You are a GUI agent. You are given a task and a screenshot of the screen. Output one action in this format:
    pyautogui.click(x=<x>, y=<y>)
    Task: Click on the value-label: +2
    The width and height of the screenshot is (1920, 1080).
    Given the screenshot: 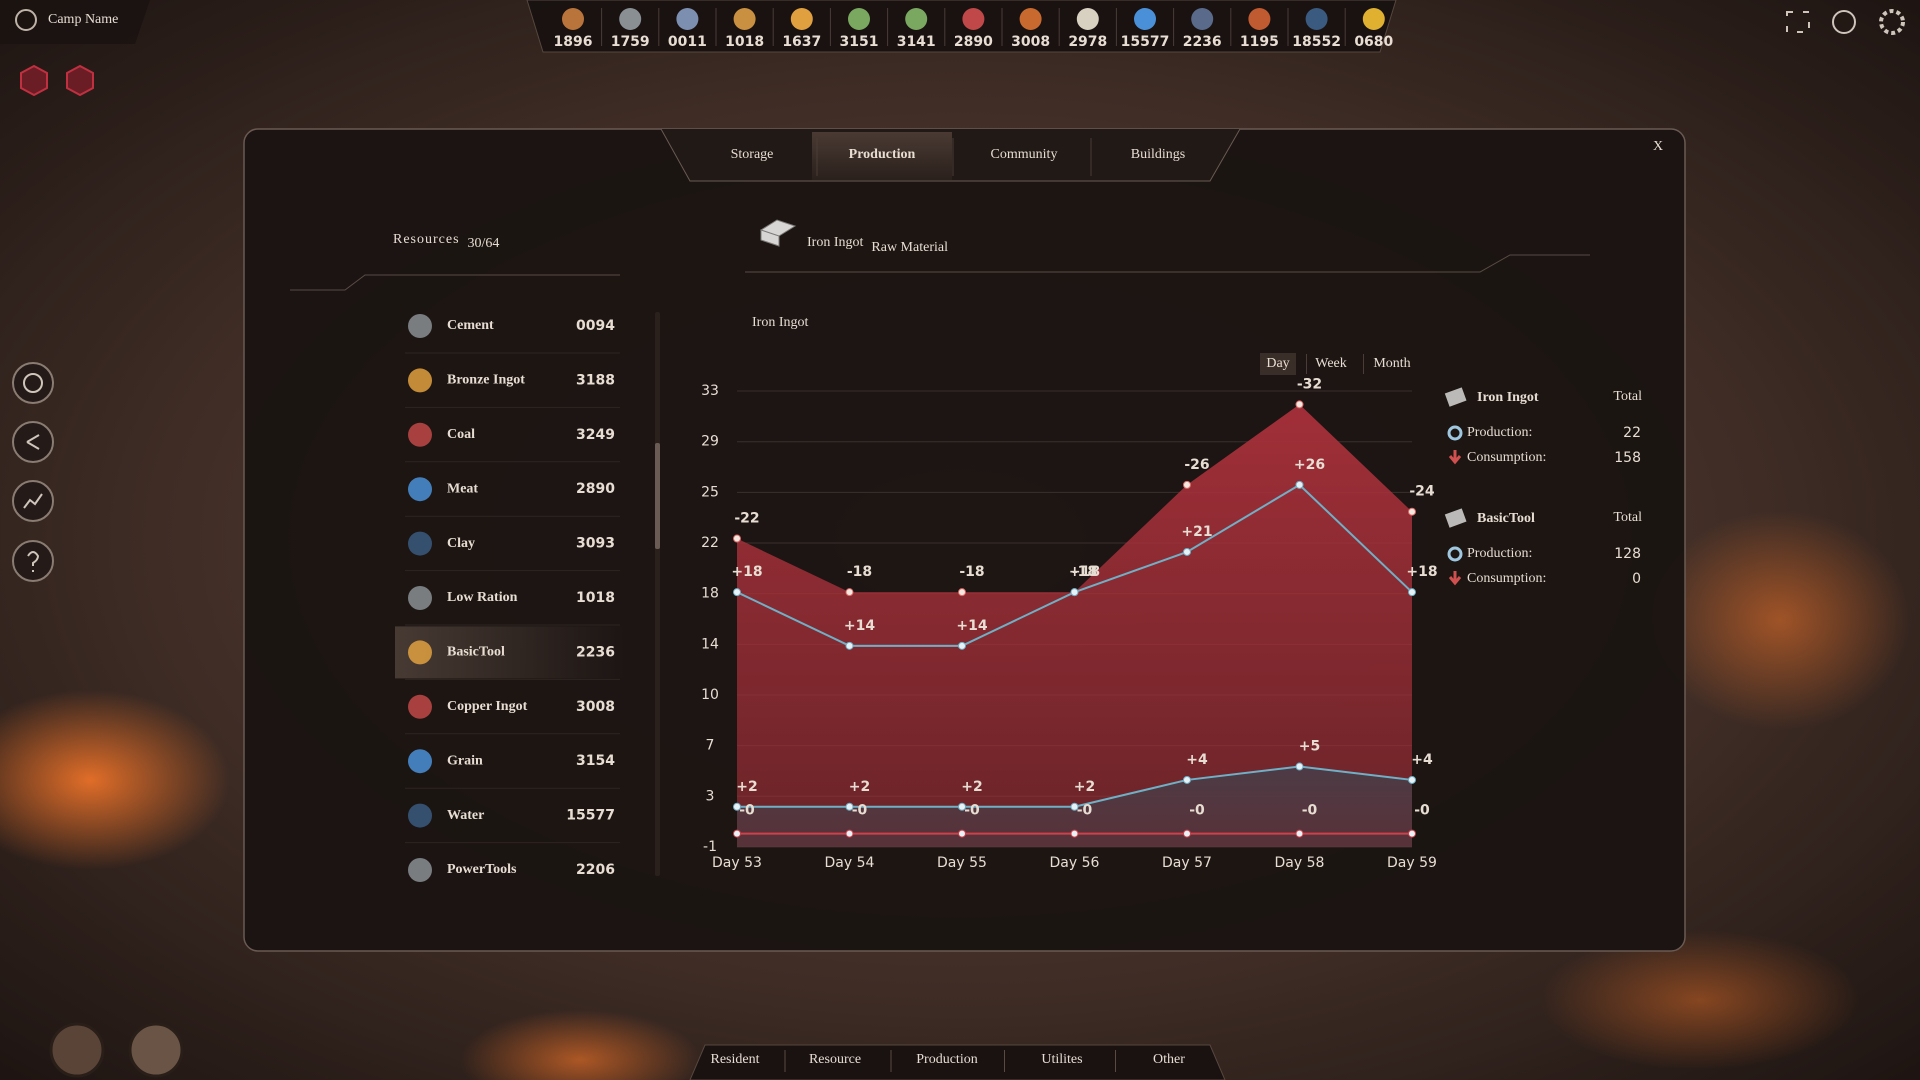 What is the action you would take?
    pyautogui.click(x=1084, y=787)
    